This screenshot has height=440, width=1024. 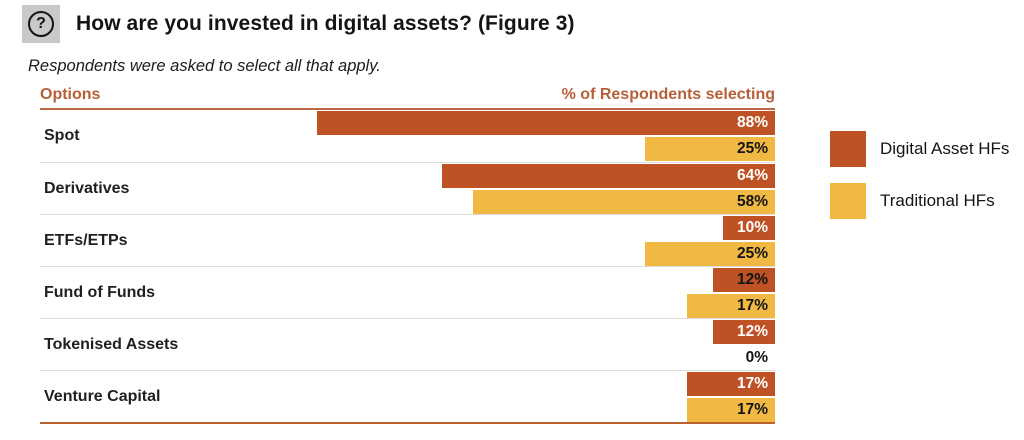 What do you see at coordinates (937, 200) in the screenshot?
I see `legend-label-traditional: Traditional HFs` at bounding box center [937, 200].